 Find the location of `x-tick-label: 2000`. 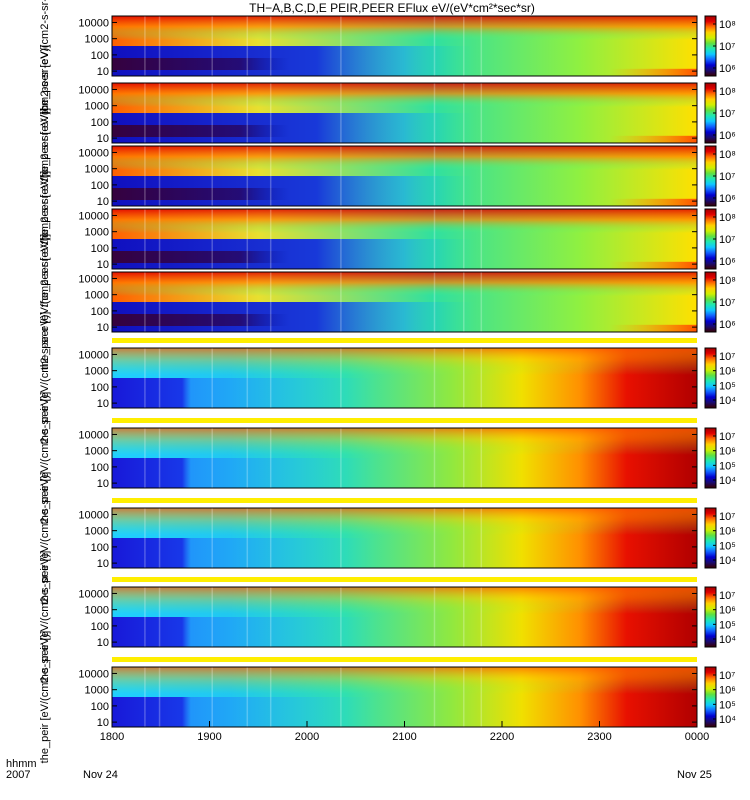

x-tick-label: 2000 is located at coordinates (307, 737).